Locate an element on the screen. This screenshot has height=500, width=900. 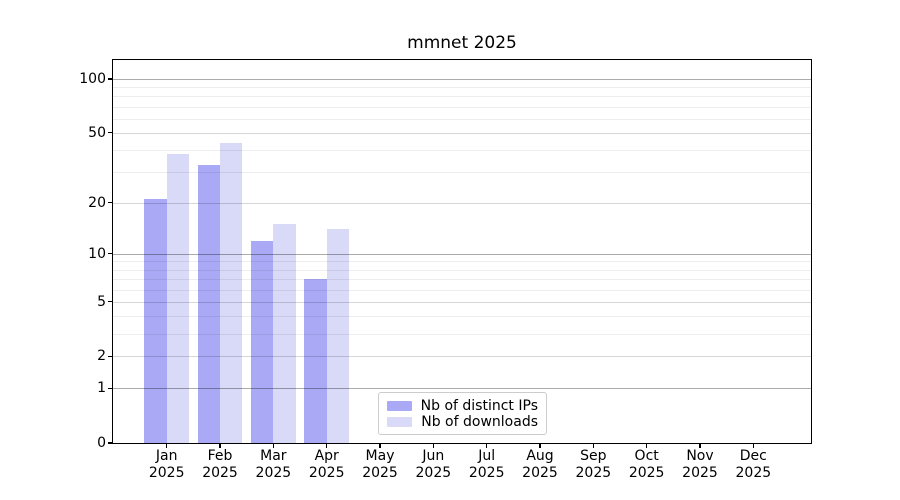
x-tick-month: Feb is located at coordinates (220, 456).